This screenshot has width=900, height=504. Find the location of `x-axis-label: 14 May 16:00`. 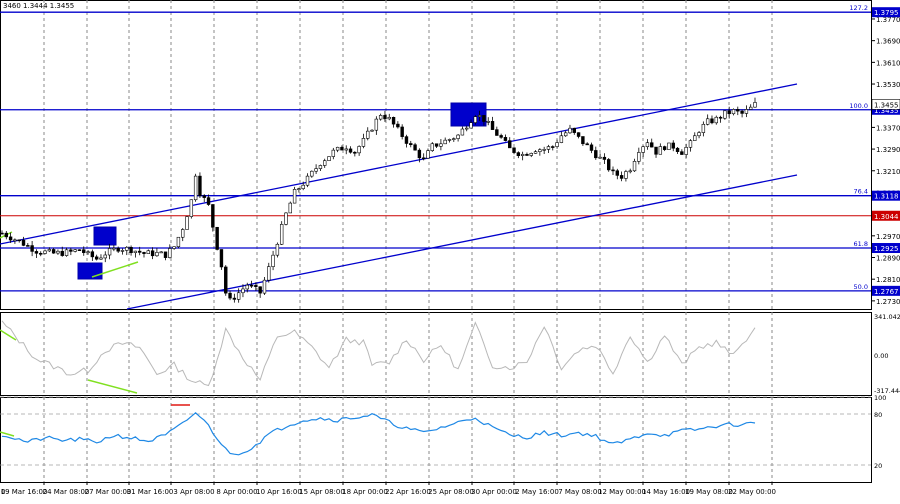

x-axis-label: 14 May 16:00 is located at coordinates (666, 492).